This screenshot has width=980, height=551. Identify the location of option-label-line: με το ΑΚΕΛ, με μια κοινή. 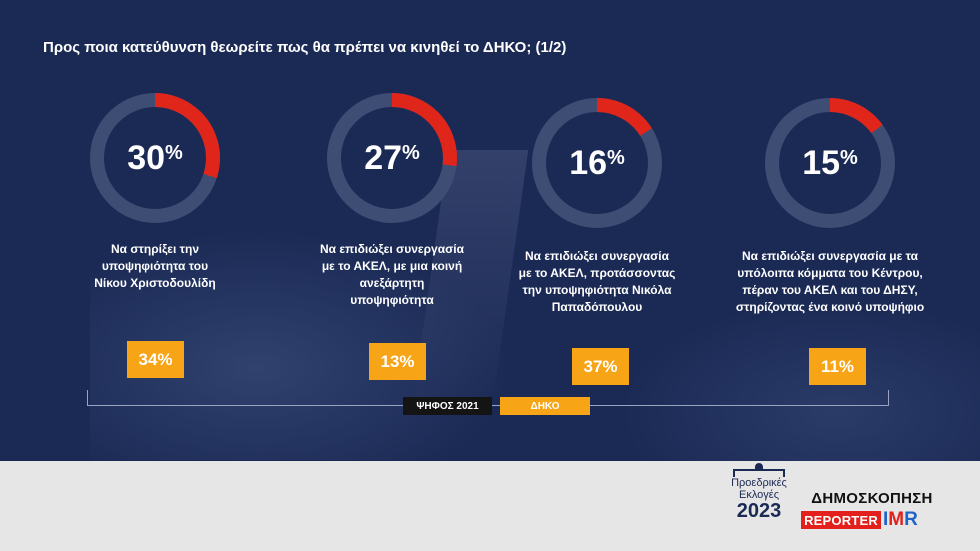
(392, 266).